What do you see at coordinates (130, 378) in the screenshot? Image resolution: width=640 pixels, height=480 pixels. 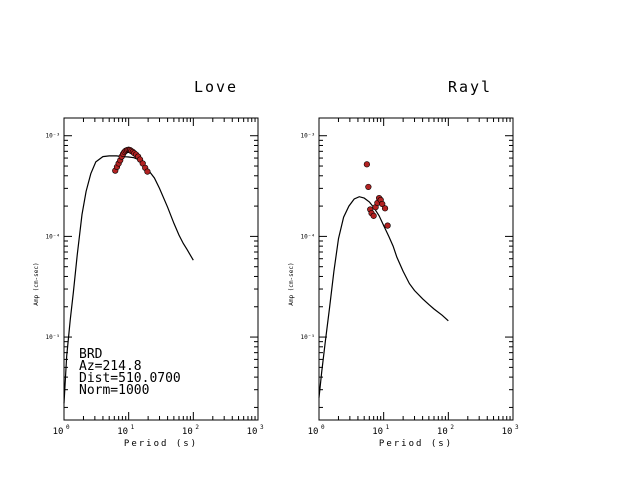 I see `info-line: Dist=510.0700` at bounding box center [130, 378].